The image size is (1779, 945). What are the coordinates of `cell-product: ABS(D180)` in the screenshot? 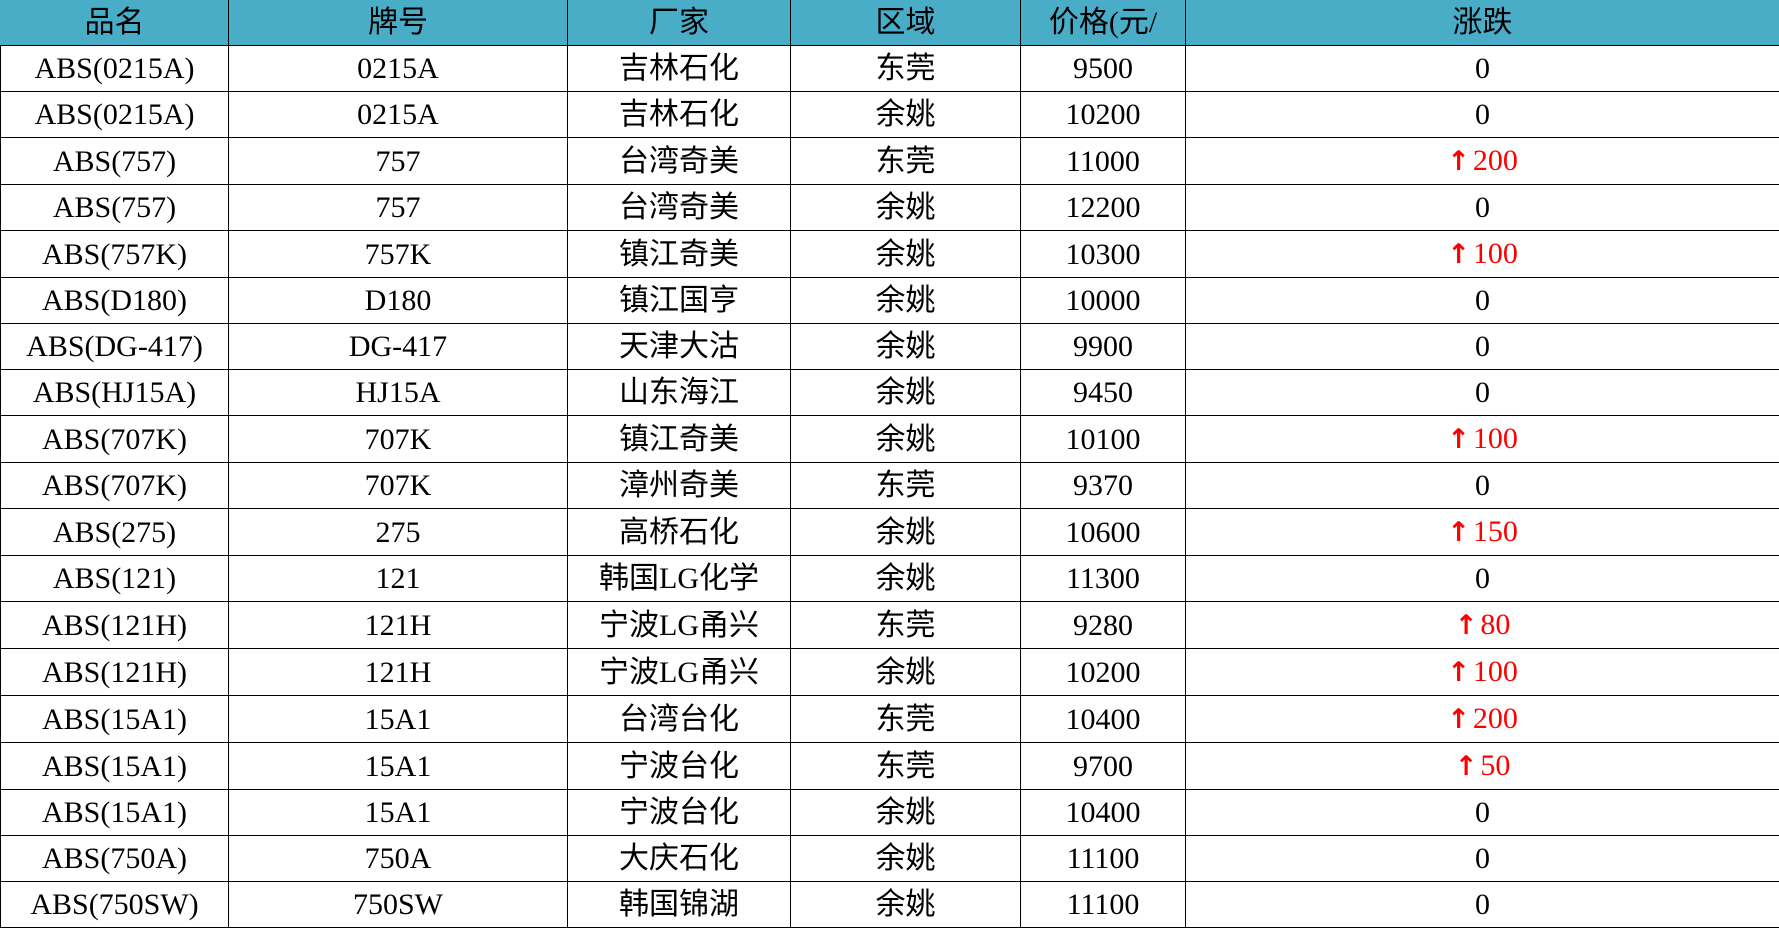 It's located at (114, 300).